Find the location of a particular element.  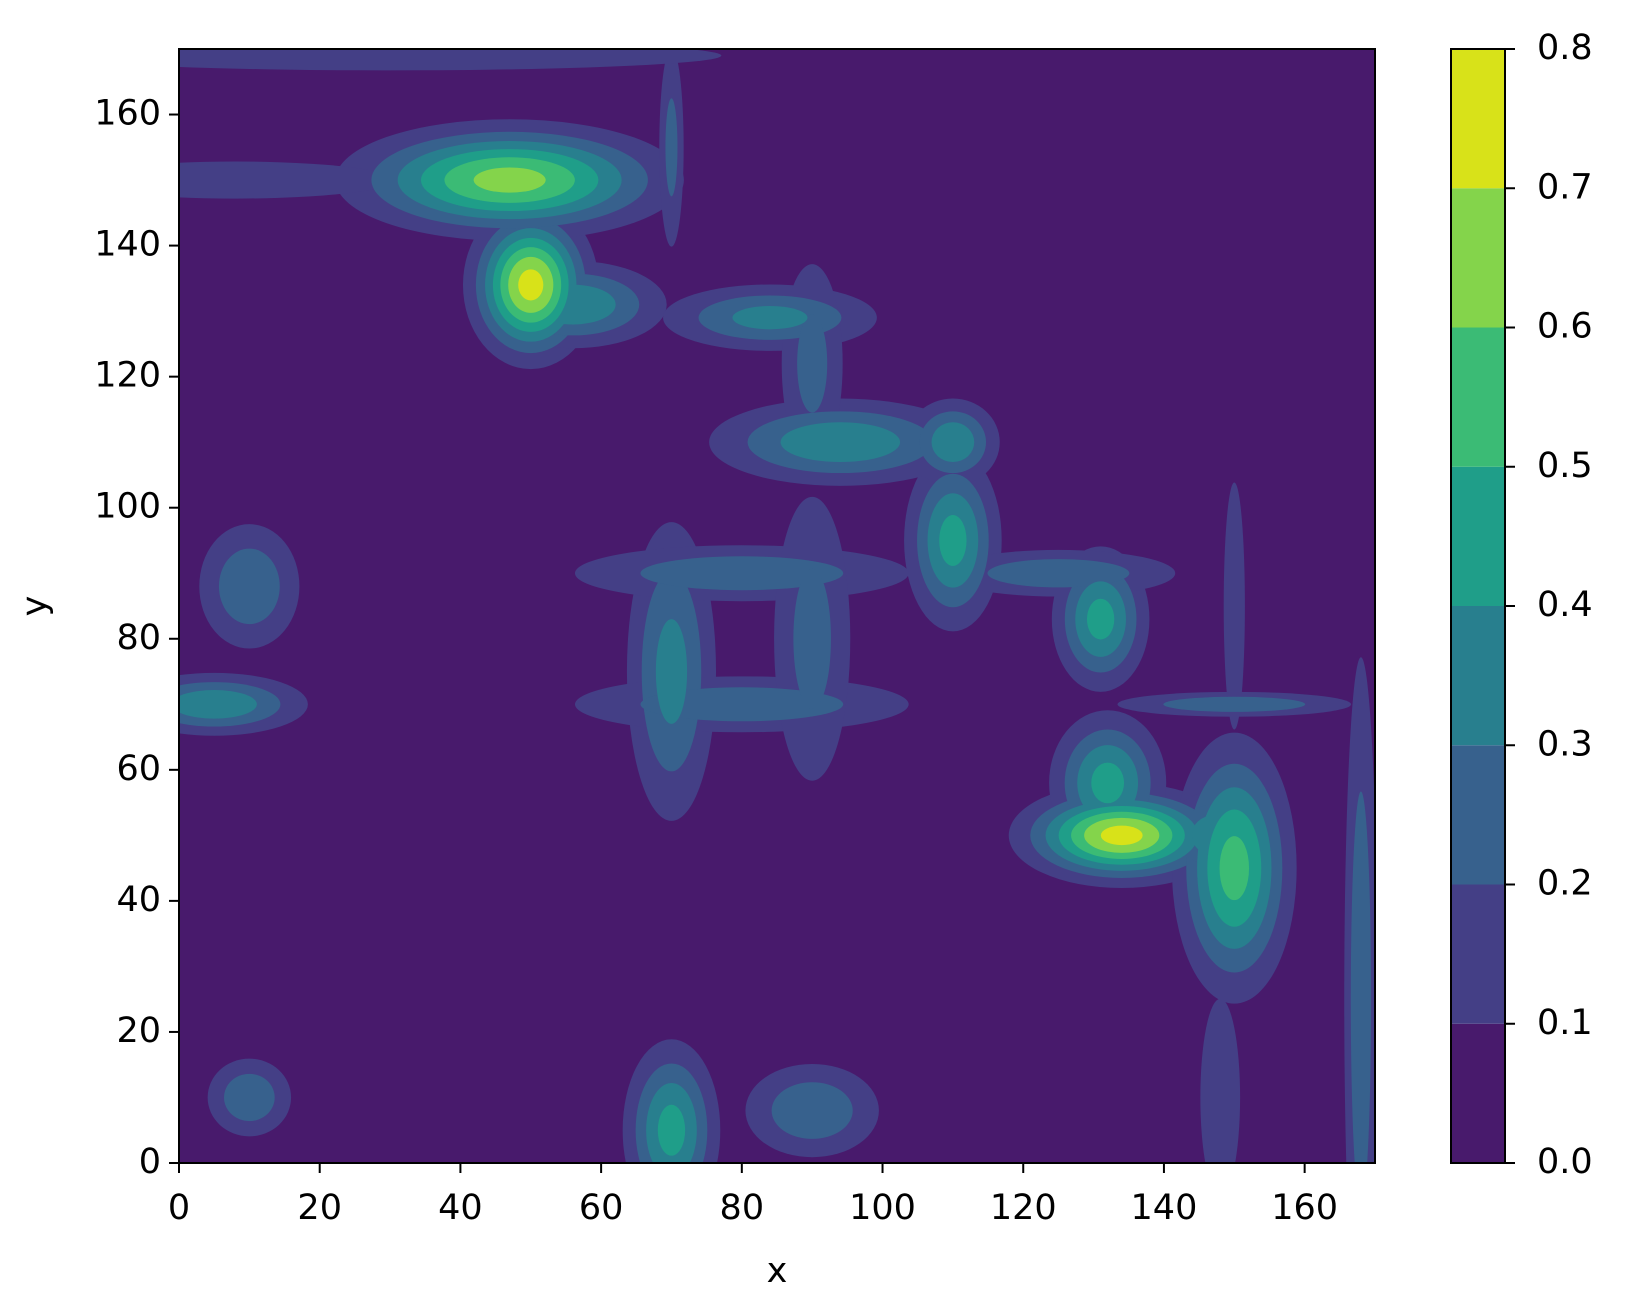

x-tick-label: 40 is located at coordinates (460, 1208).